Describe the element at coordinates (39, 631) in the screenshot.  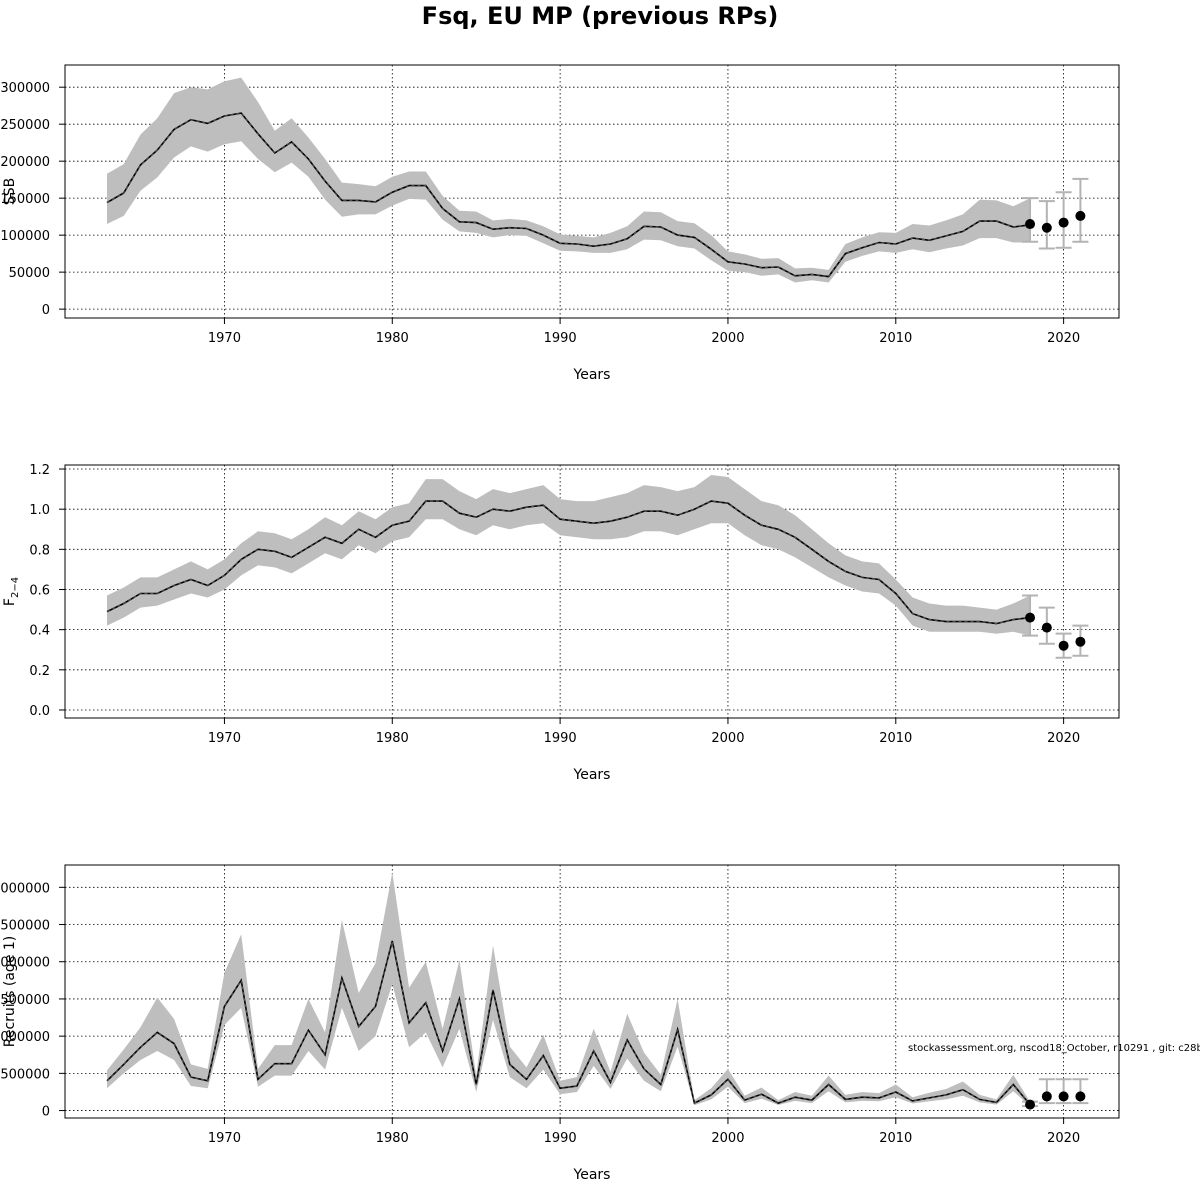
I see `y-tick-label: 0.4` at that location.